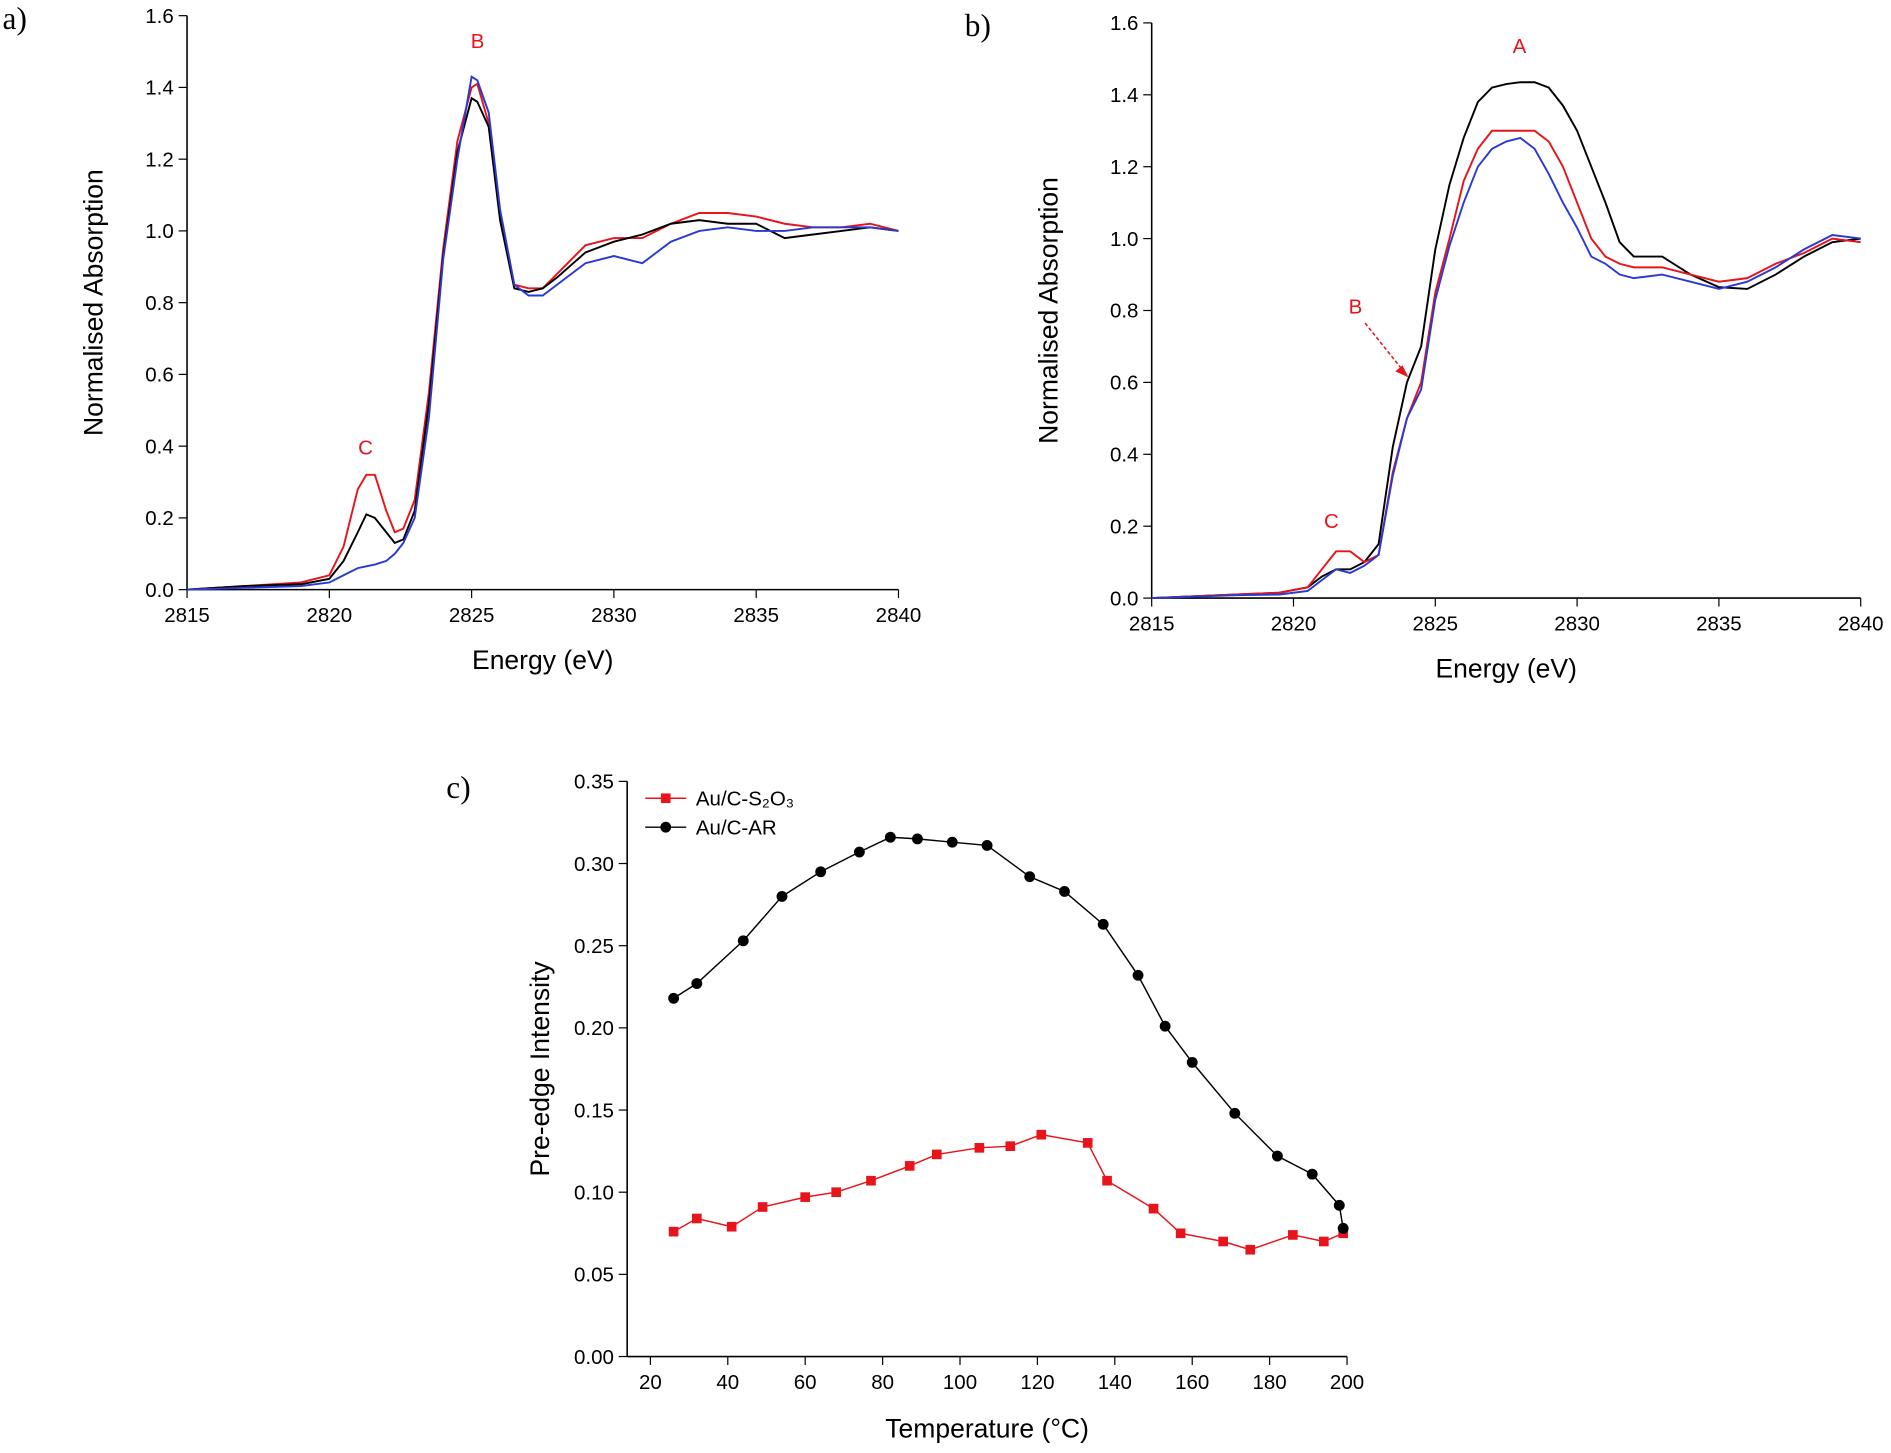 The height and width of the screenshot is (1453, 1891). What do you see at coordinates (960, 1382) in the screenshot?
I see `x-tick-label: 100` at bounding box center [960, 1382].